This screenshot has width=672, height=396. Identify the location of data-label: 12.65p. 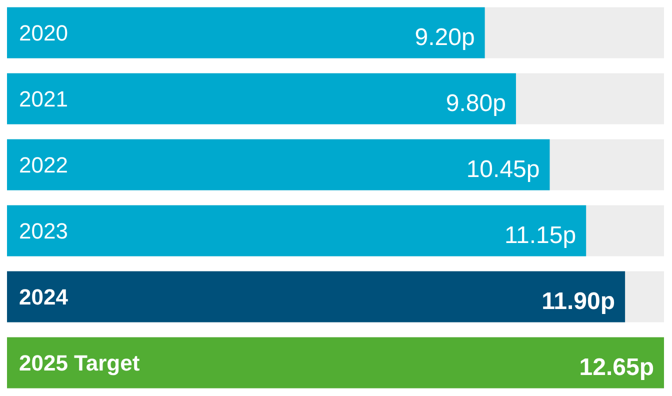
(616, 368).